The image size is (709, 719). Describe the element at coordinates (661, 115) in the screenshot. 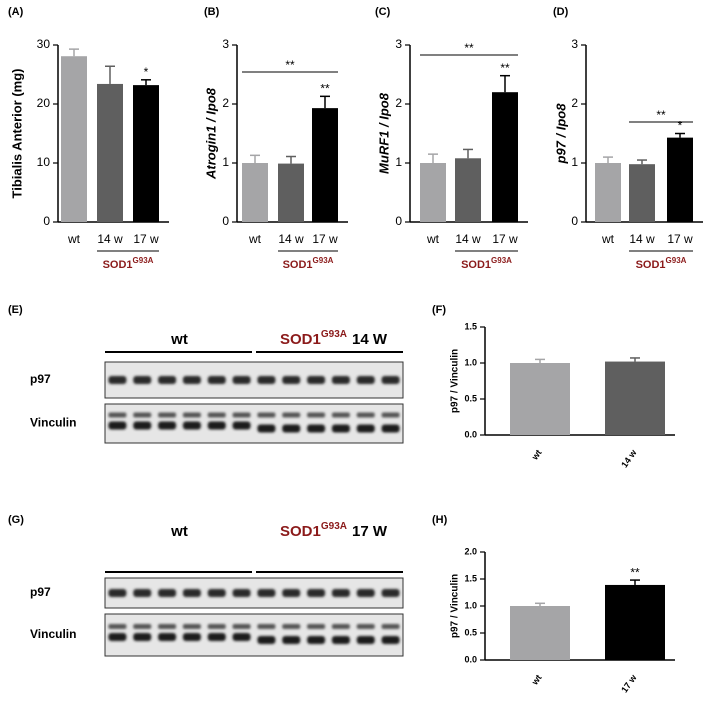

I see `bracket-label: **` at that location.